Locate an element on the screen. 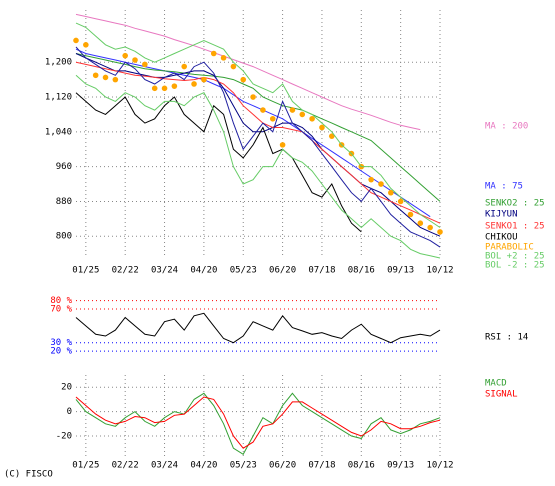  y-tick-label: 30 % is located at coordinates (61, 343).